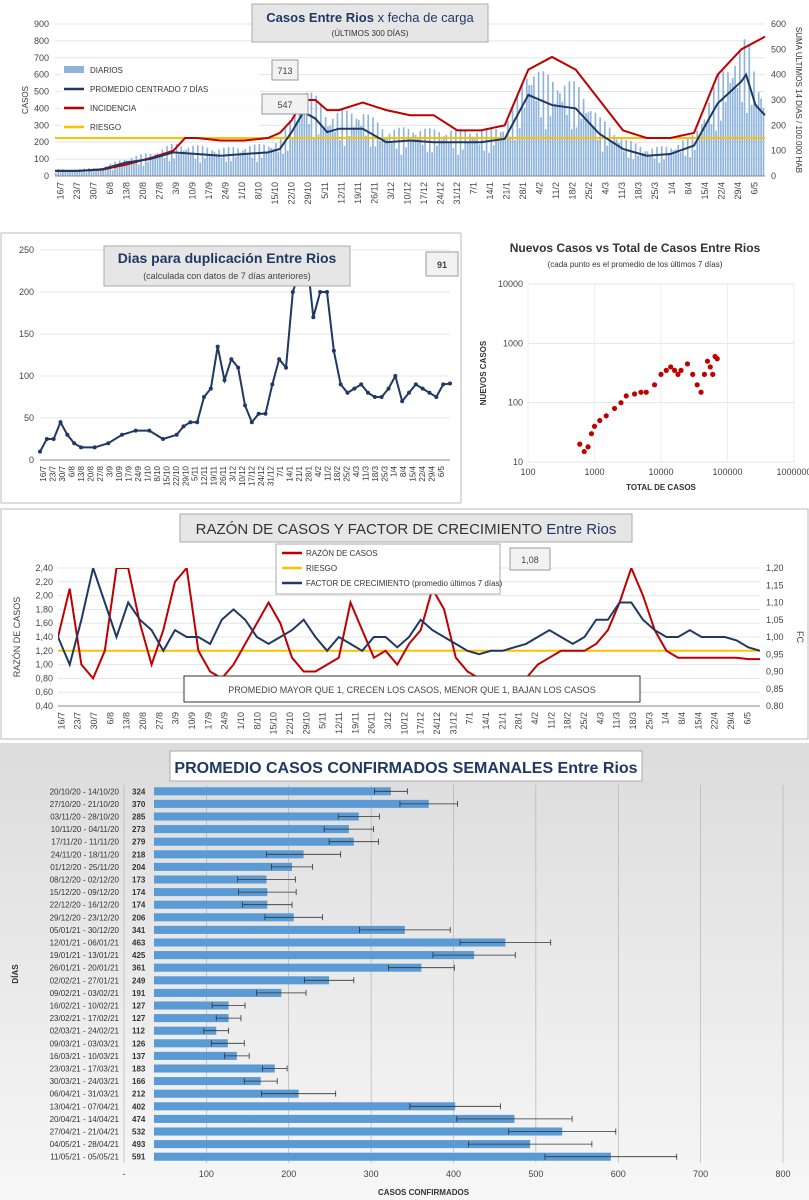 The image size is (809, 1200). I want to click on x-tick-label: 16/7, so click(60, 191).